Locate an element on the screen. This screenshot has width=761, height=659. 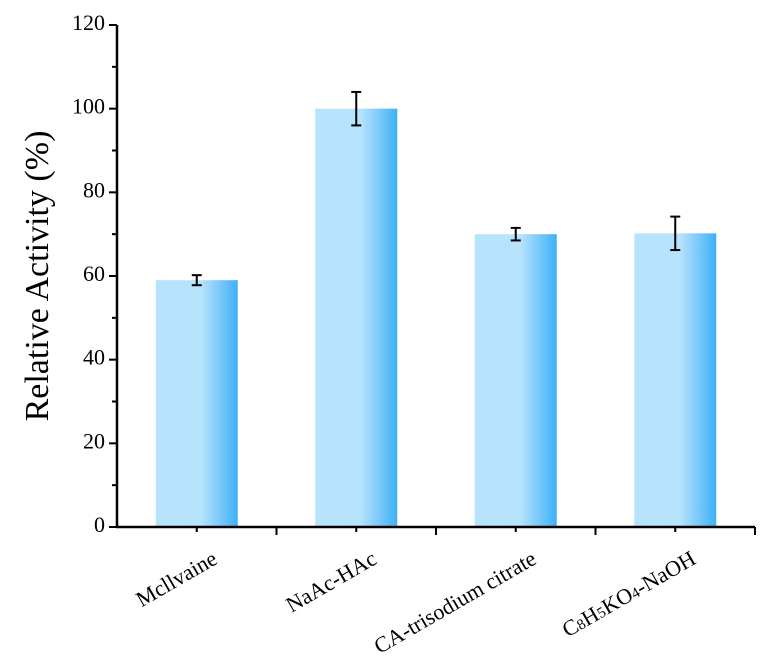
x-category-label-3: C8H5KO4-NaOH is located at coordinates (629, 593).